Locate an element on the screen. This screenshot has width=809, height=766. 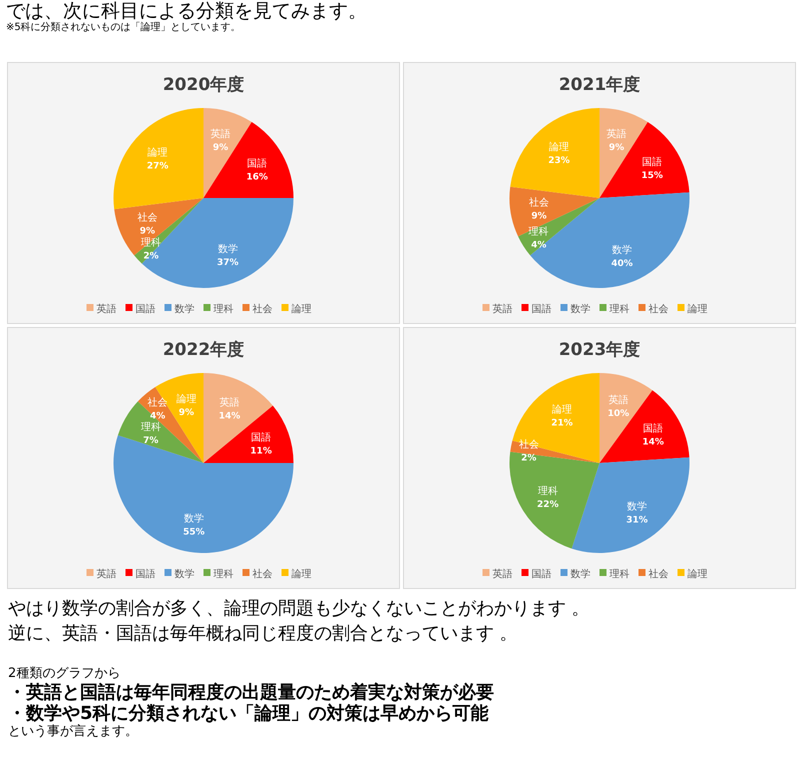
text: という事が言えます。 is located at coordinates (73, 732).